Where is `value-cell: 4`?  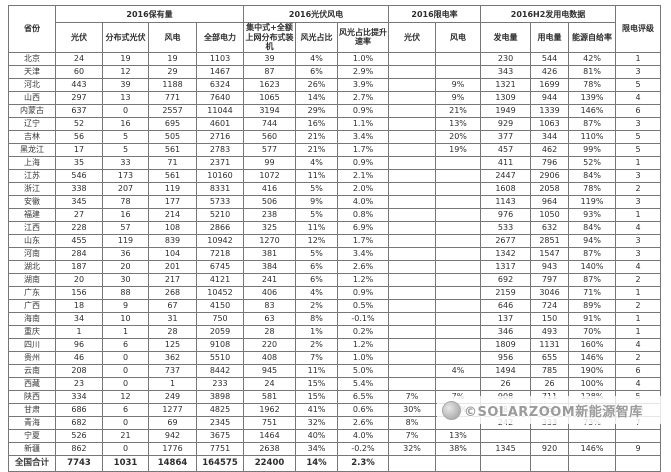 value-cell: 4 is located at coordinates (638, 97).